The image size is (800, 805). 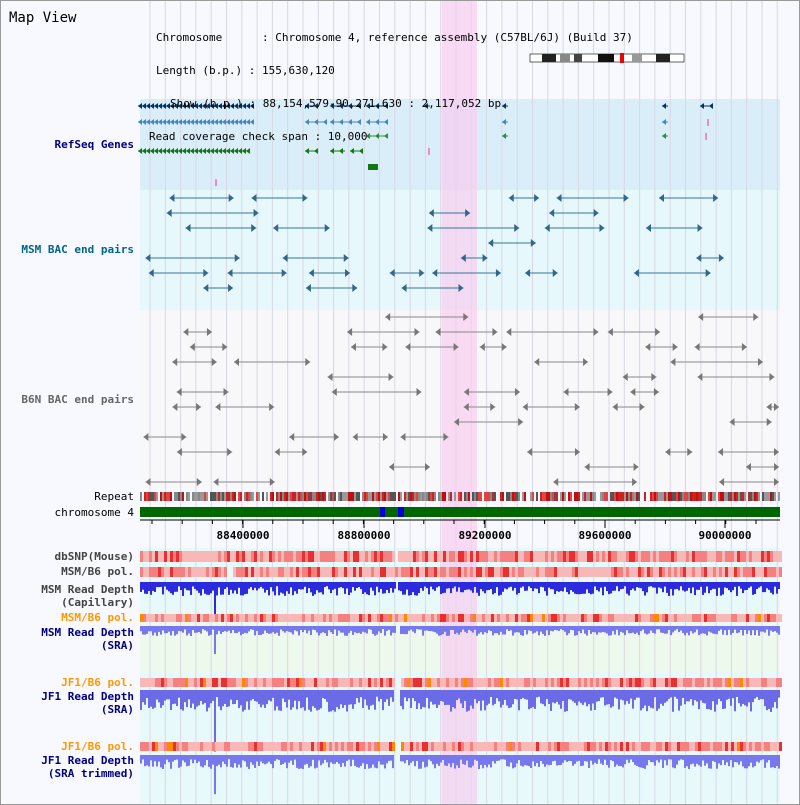 What do you see at coordinates (114, 496) in the screenshot?
I see `label-repeat: Repeat` at bounding box center [114, 496].